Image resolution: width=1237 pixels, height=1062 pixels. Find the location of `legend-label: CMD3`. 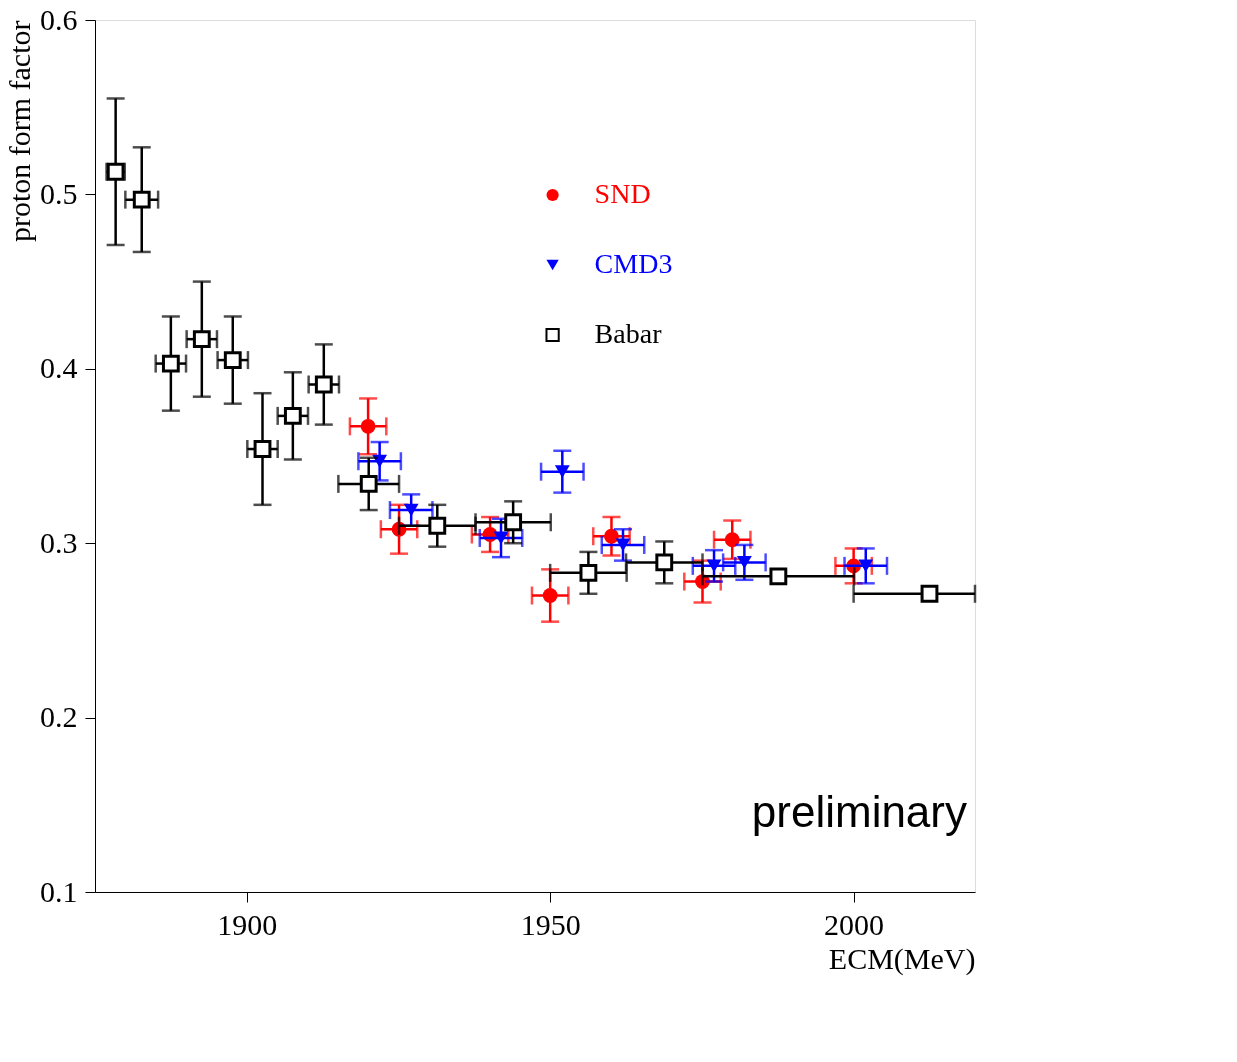

legend-label: CMD3 is located at coordinates (633, 263).